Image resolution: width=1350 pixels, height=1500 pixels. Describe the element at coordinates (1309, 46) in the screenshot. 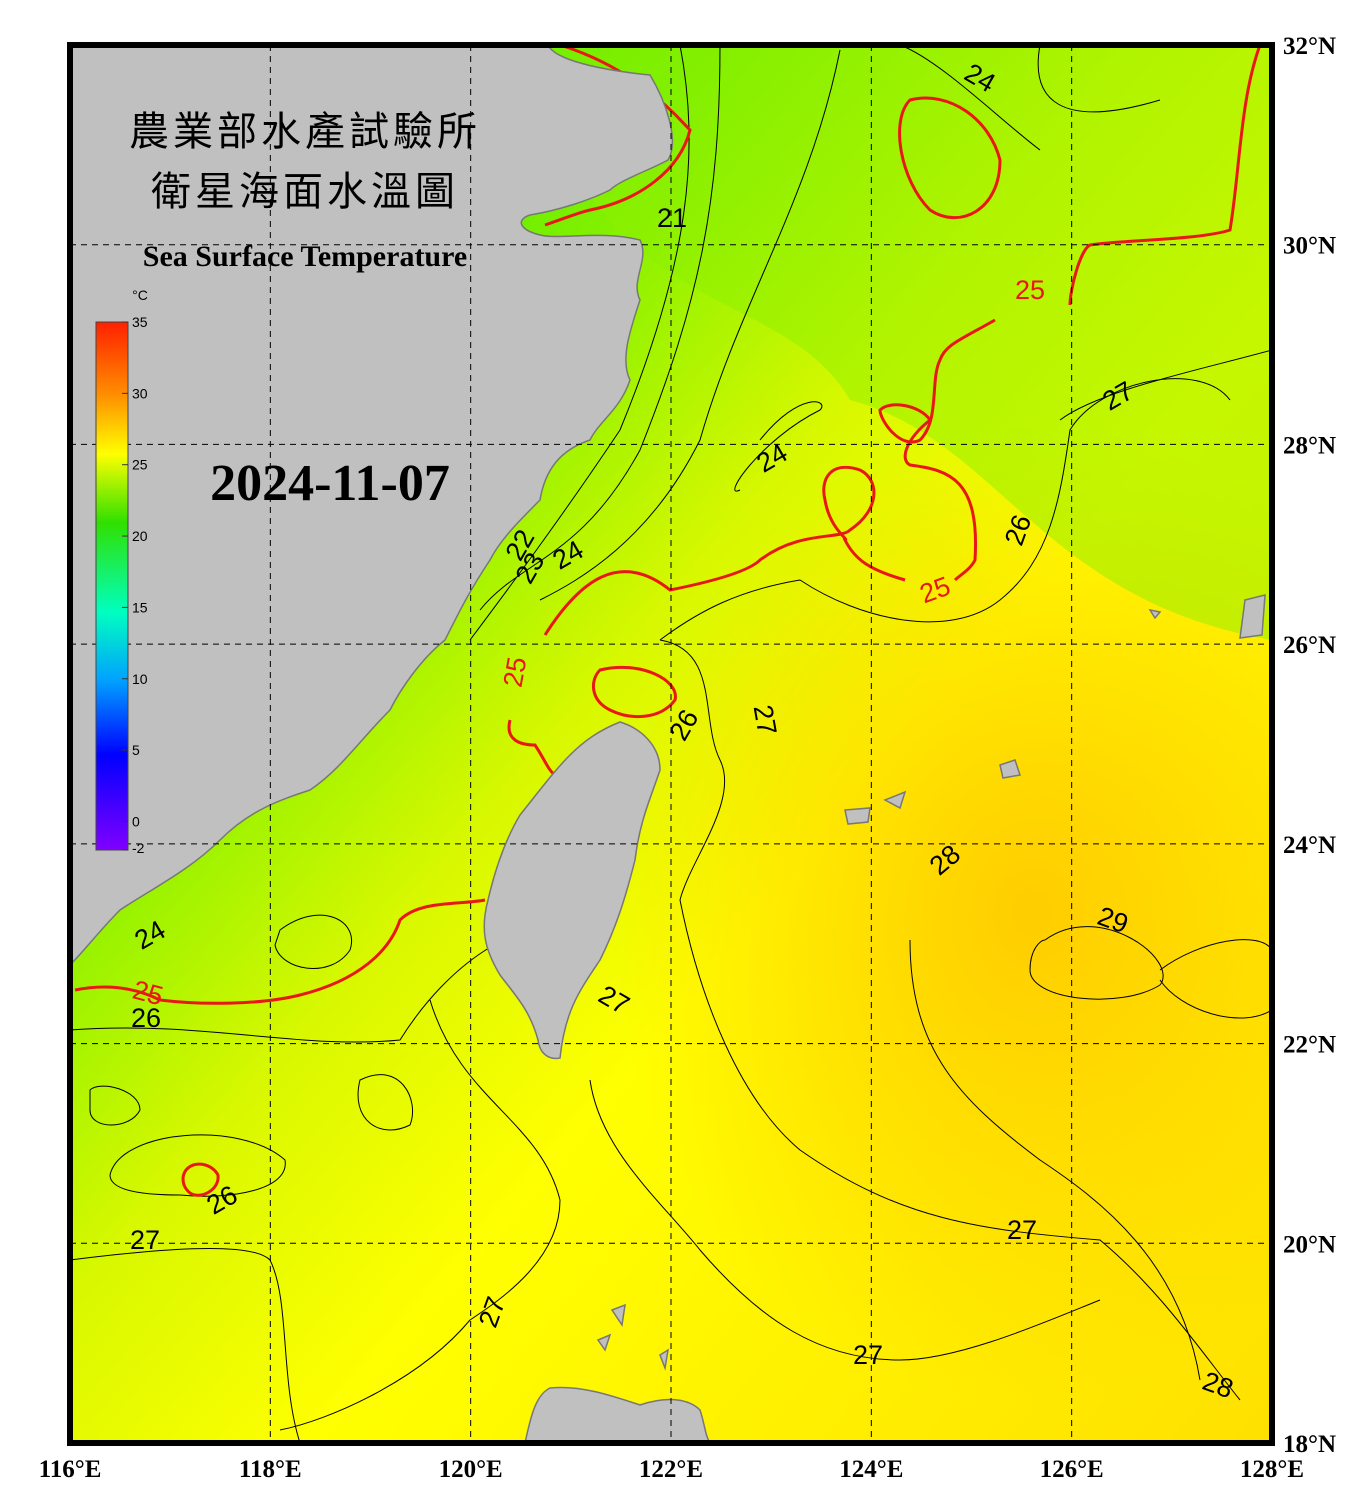

I see `lat-label: 32°N` at that location.